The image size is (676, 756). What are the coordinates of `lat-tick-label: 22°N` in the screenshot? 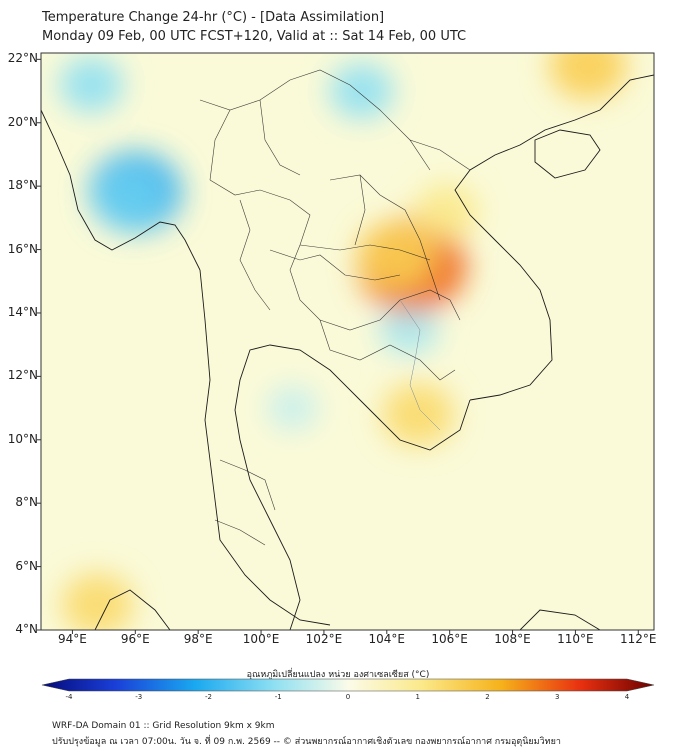 It's located at (22, 58).